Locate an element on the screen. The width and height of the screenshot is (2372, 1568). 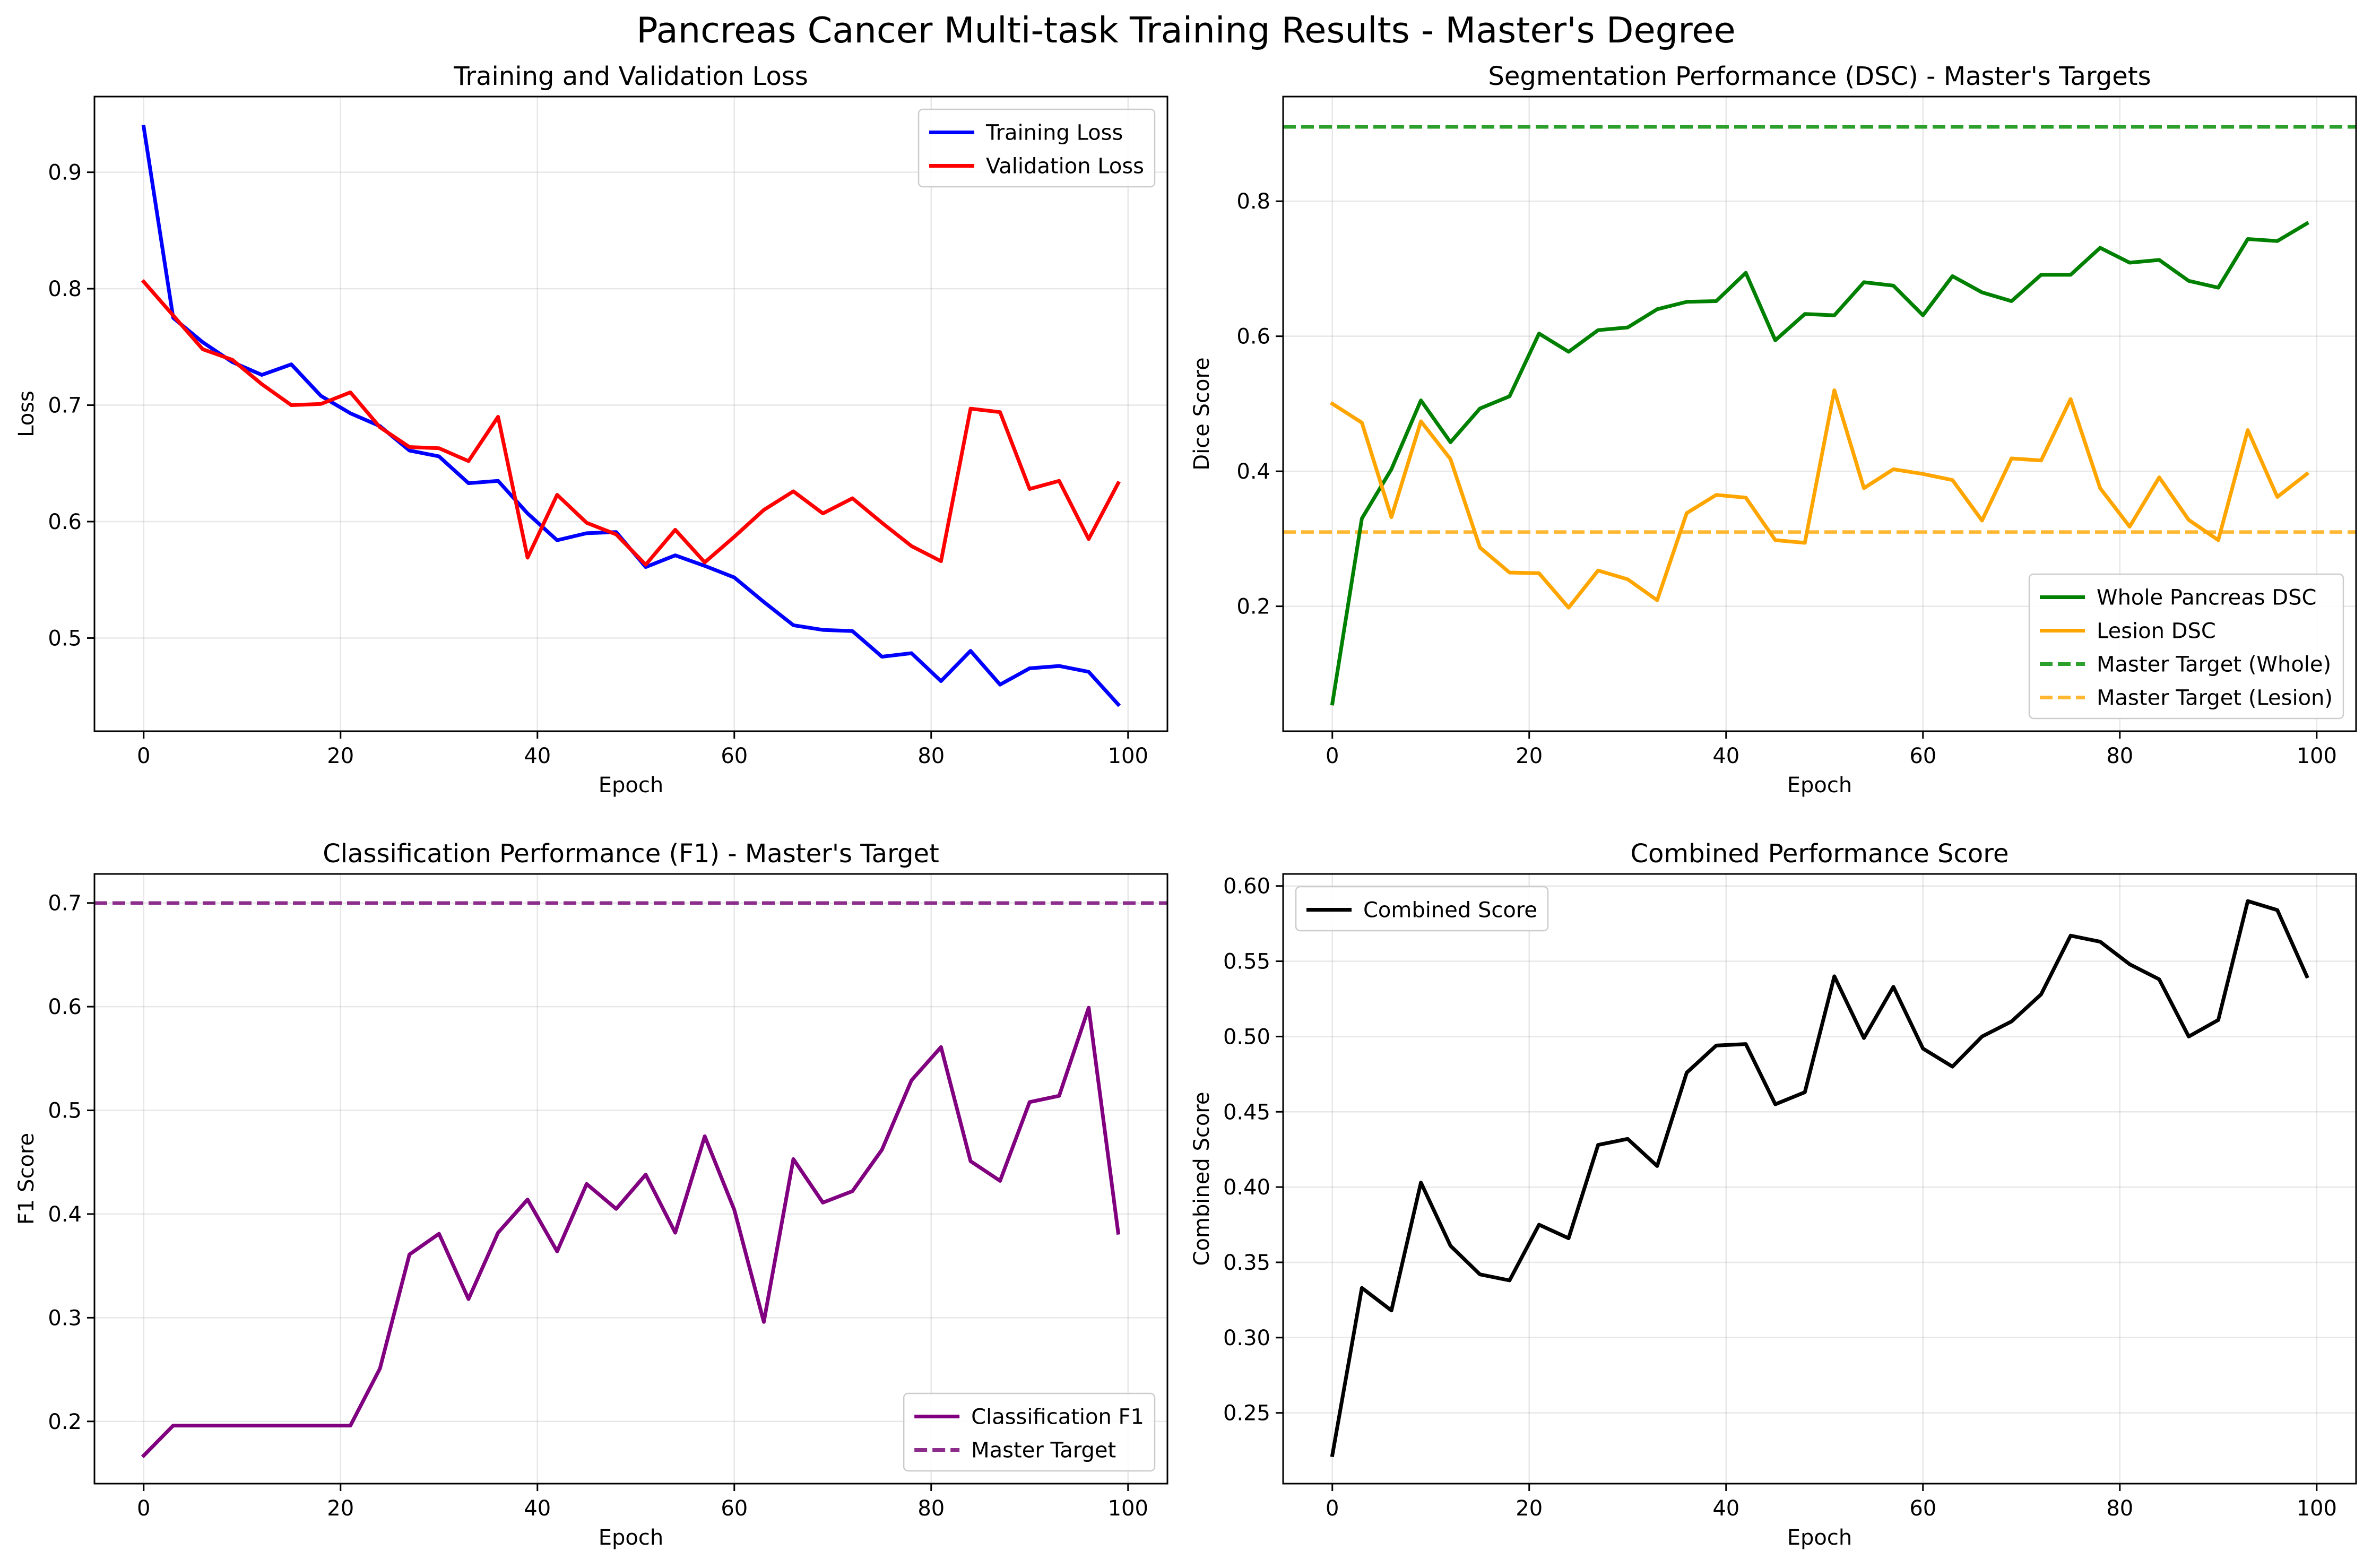
y-tick-label: 0.25 is located at coordinates (1246, 1413).